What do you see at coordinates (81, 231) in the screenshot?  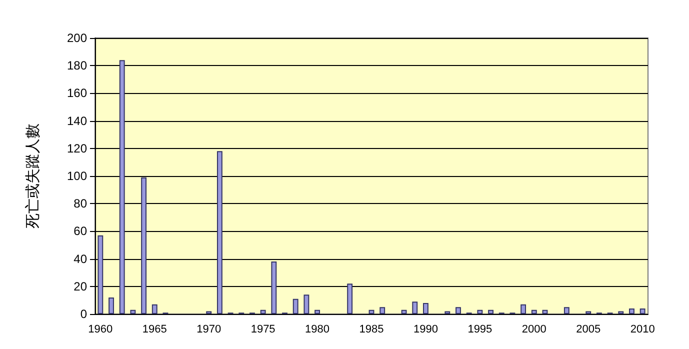 I see `y-tick-label: 60` at bounding box center [81, 231].